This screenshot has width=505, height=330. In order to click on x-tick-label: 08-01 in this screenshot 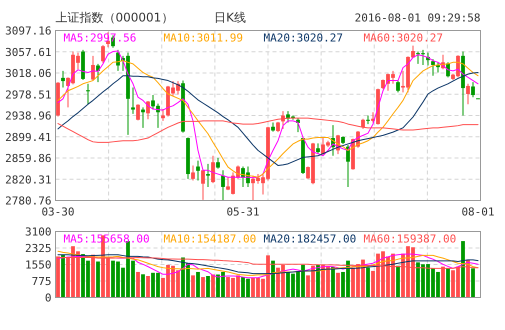, I will do `click(478, 212)`.